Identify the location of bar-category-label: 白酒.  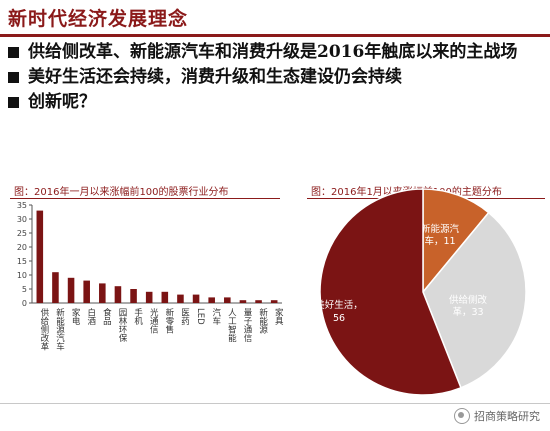
(91, 316).